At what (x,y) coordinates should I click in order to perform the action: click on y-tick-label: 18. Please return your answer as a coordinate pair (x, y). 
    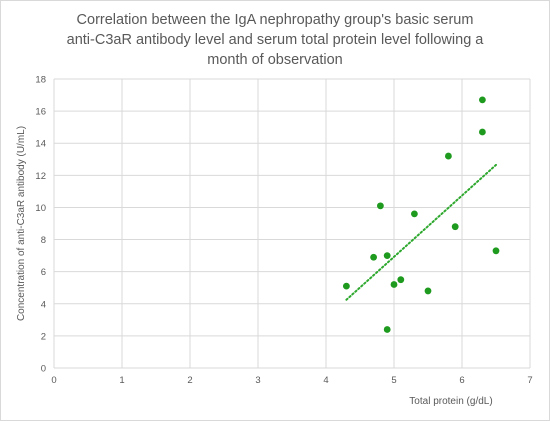
    Looking at the image, I should click on (40, 80).